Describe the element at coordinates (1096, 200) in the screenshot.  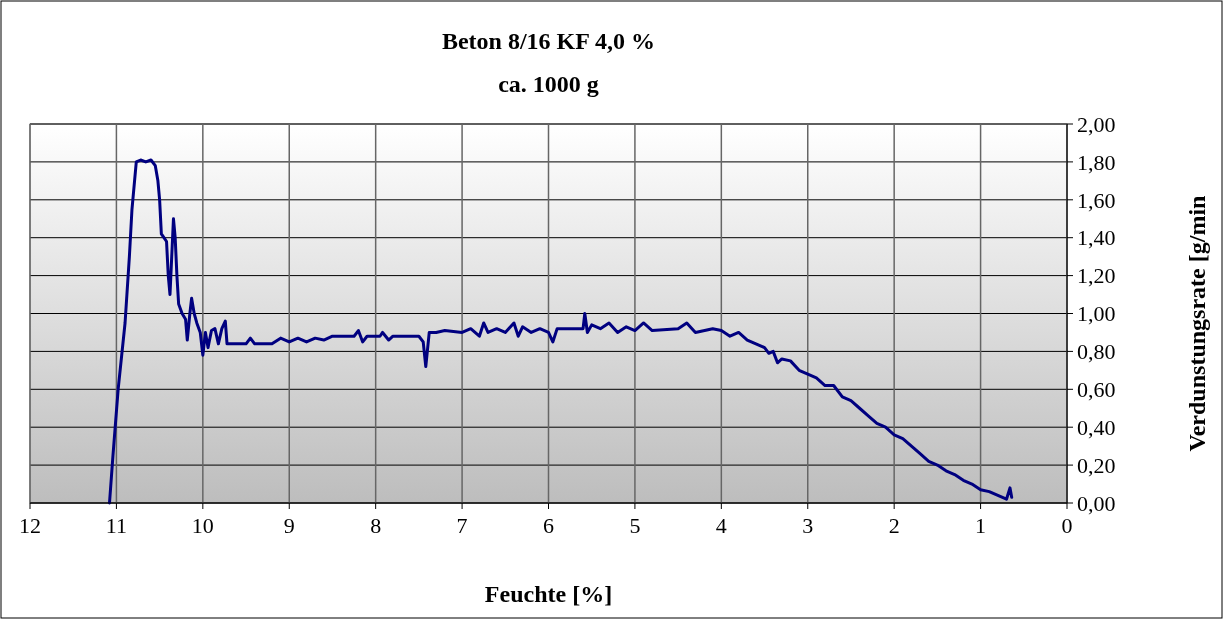
I see `y-tick-label: 1,60` at that location.